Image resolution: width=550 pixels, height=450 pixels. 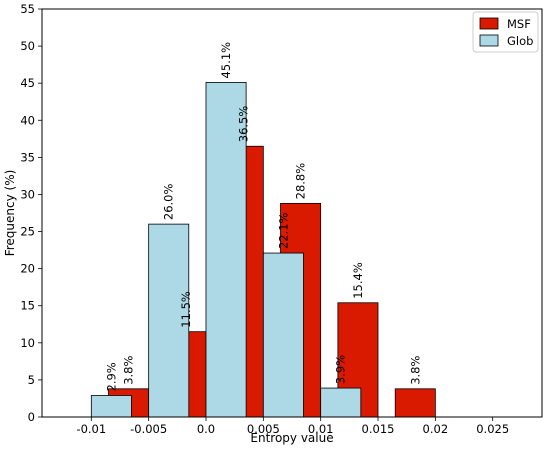 What do you see at coordinates (206, 429) in the screenshot?
I see `x-tick-label: 0.0` at bounding box center [206, 429].